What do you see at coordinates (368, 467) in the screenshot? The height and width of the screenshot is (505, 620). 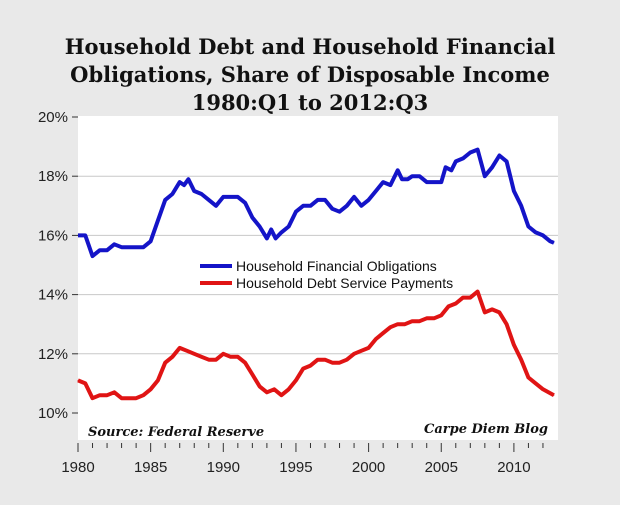 I see `x-tick-label: 2000` at bounding box center [368, 467].